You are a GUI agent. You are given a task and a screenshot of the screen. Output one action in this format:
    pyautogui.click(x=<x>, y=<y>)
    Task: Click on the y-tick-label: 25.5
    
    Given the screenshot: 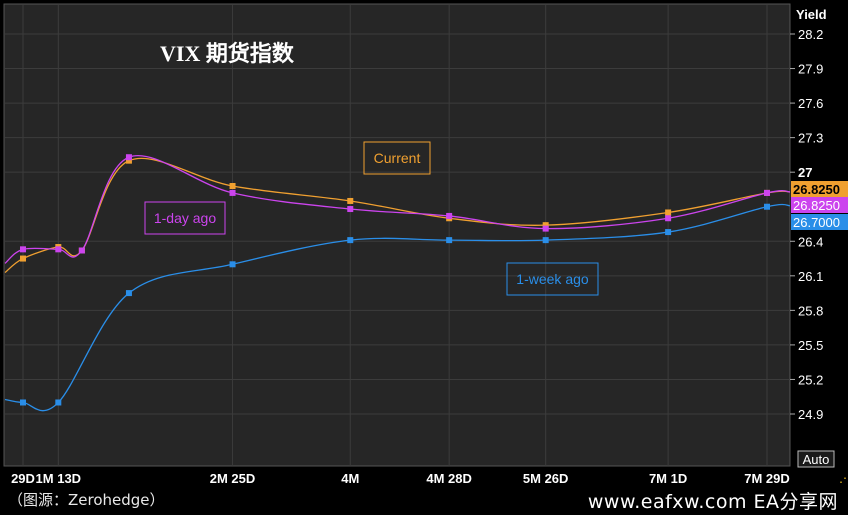 What is the action you would take?
    pyautogui.click(x=810, y=345)
    